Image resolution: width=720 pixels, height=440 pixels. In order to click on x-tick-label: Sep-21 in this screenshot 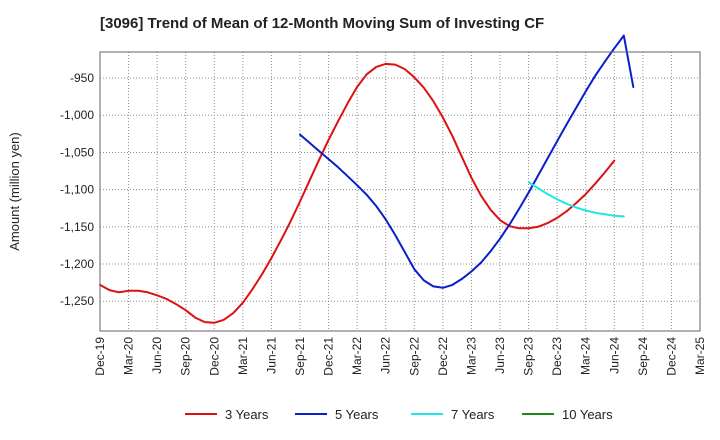, I will do `click(300, 356)`.